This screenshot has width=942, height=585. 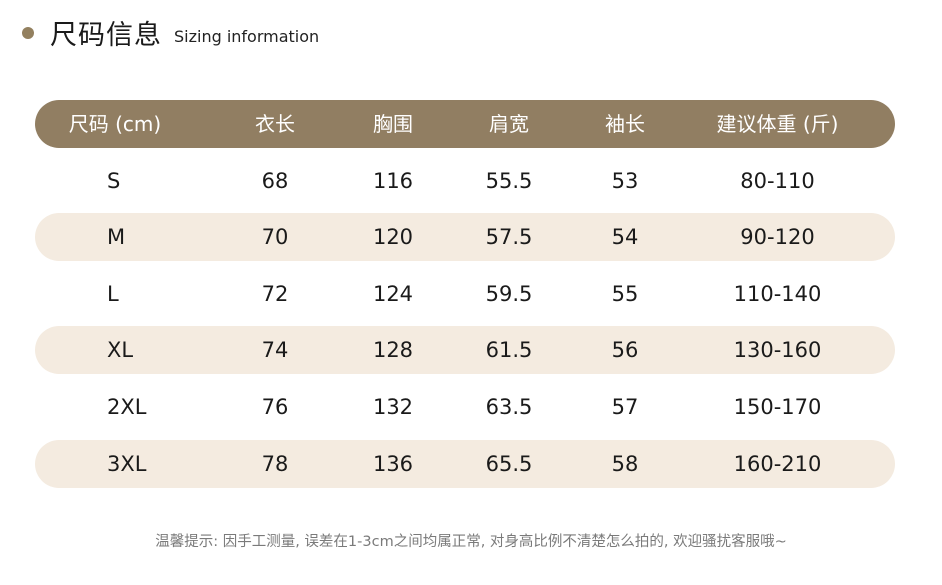 I want to click on column-header: 建议体重 (斤), so click(x=777, y=124).